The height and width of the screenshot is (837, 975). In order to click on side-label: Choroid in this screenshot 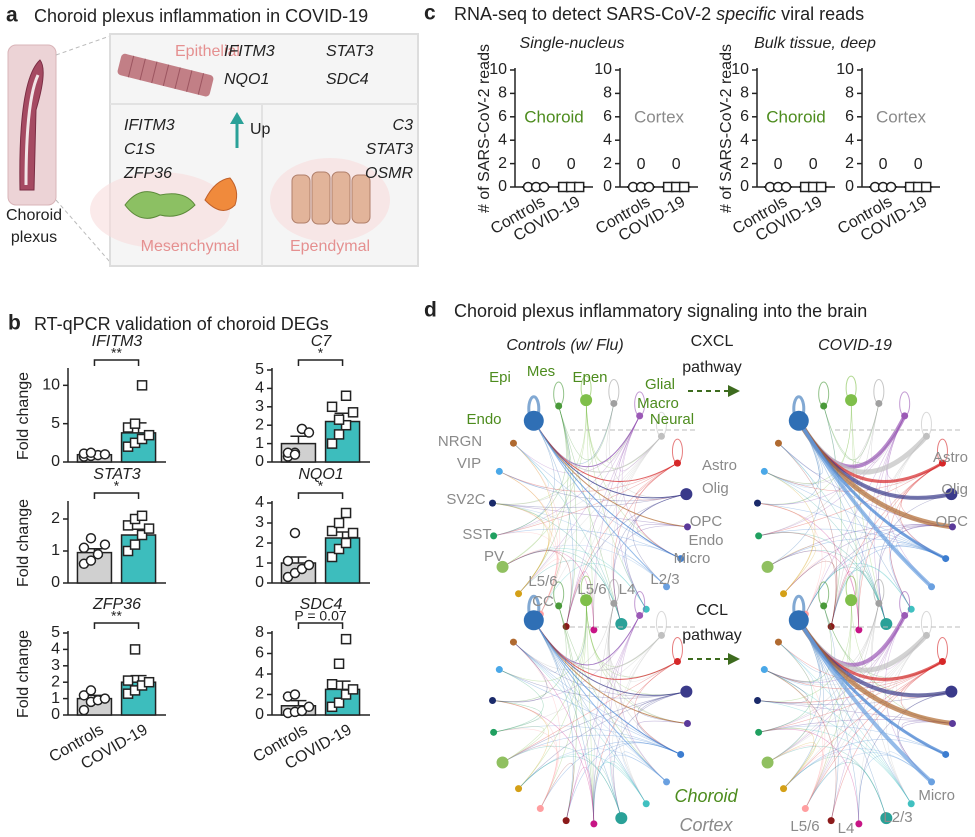, I will do `click(34, 215)`.